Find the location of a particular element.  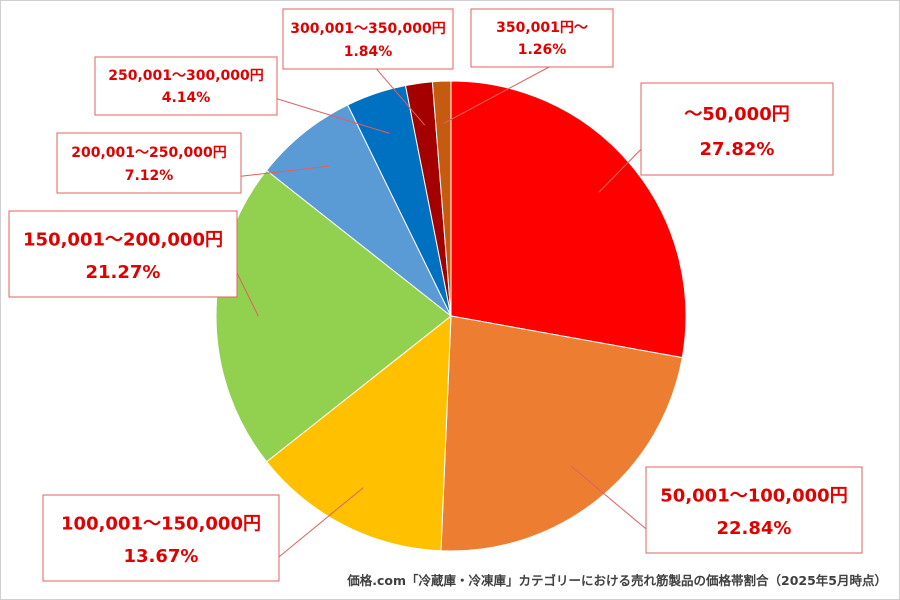

callout: 200,001～250,000円 7.12% is located at coordinates (149, 163).